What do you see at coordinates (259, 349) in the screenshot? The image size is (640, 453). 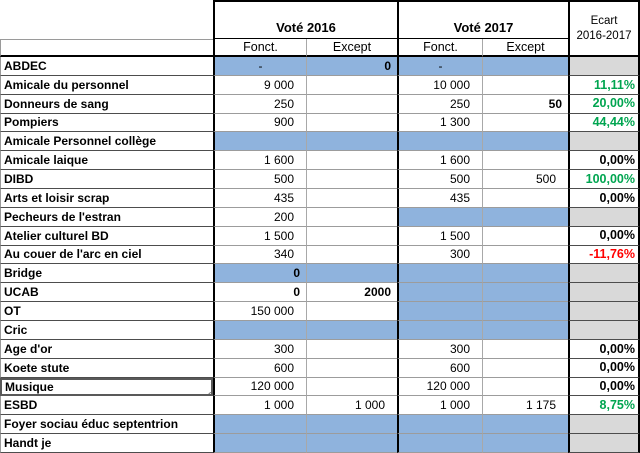 I see `cell-vote2016-fonct: 300` at bounding box center [259, 349].